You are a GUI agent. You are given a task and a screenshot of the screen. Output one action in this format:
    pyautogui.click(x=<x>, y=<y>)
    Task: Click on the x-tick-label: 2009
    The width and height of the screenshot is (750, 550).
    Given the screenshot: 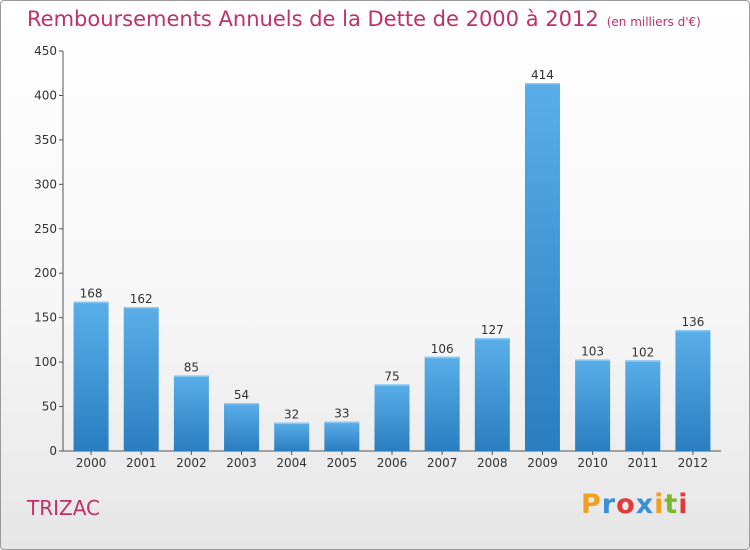 What is the action you would take?
    pyautogui.click(x=542, y=463)
    